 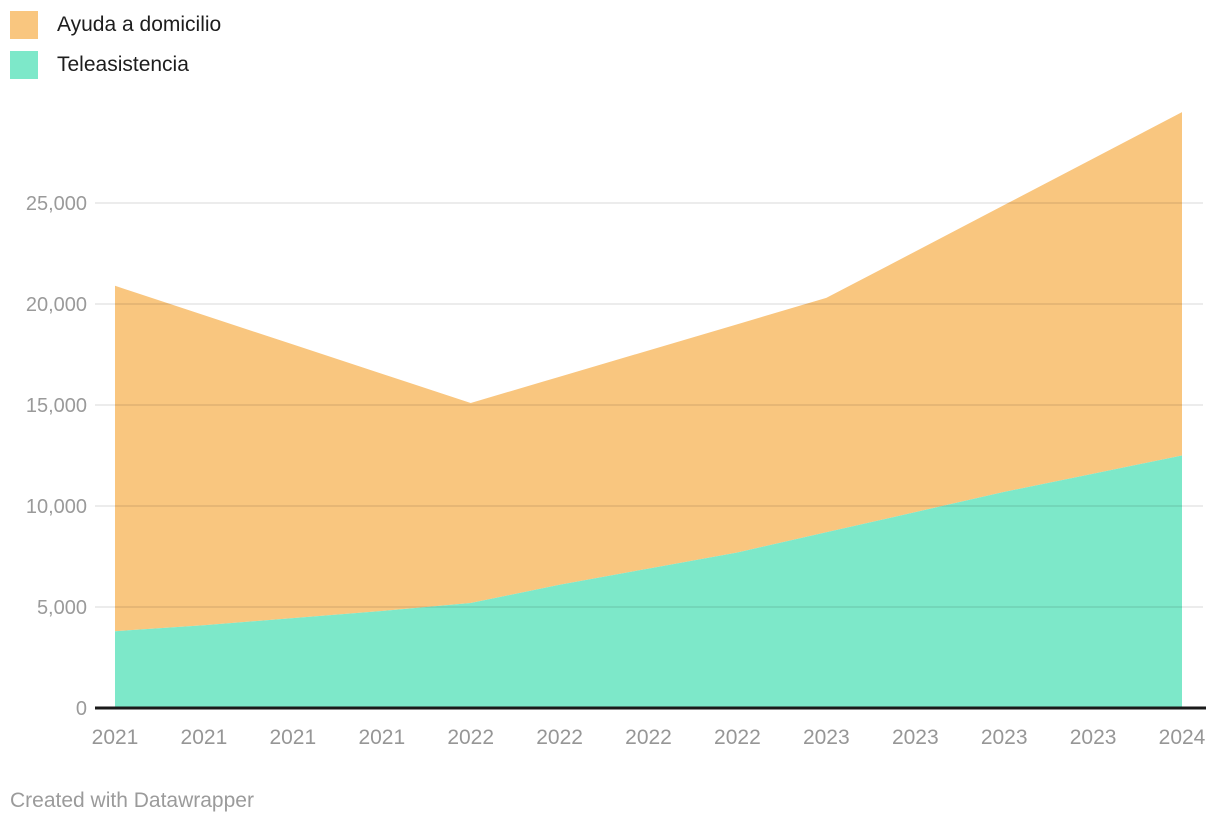 What do you see at coordinates (132, 800) in the screenshot?
I see `attribution-footer: Created with Datawrapper` at bounding box center [132, 800].